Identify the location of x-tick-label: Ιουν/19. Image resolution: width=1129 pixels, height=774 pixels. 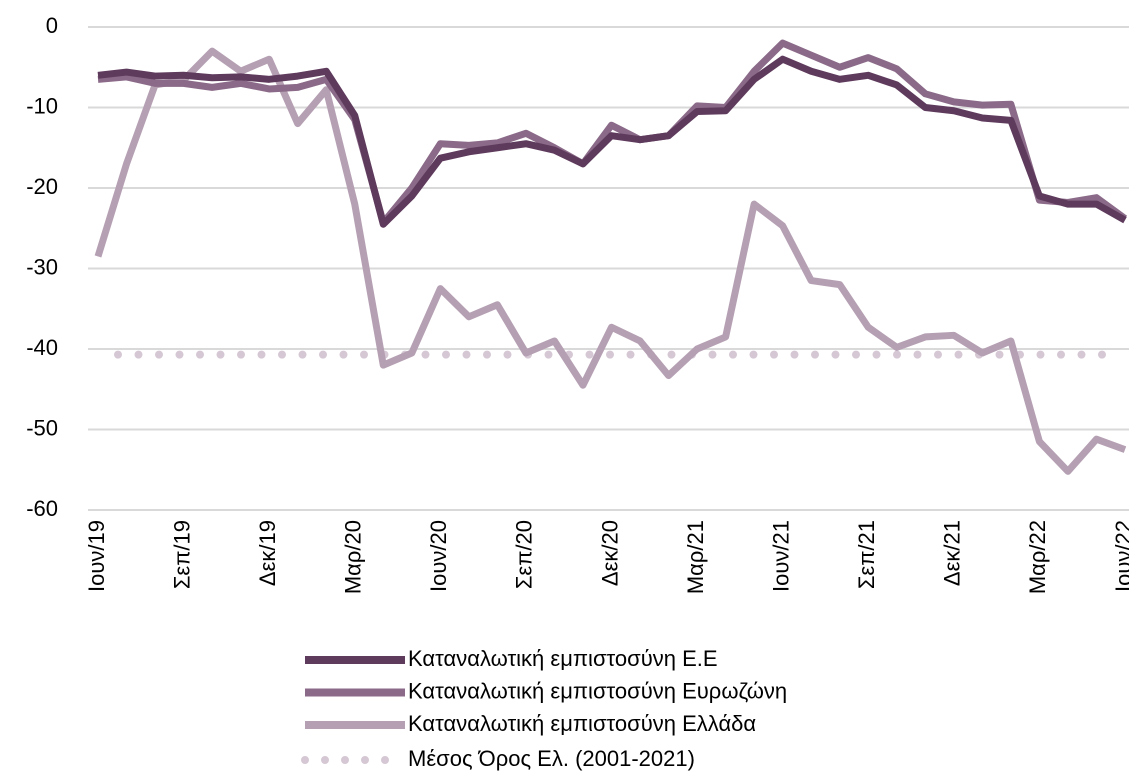
(96, 556).